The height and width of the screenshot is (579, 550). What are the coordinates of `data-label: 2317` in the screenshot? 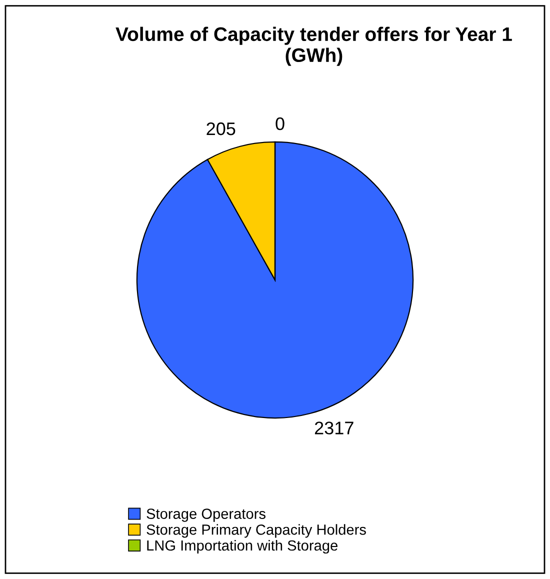 It's located at (334, 428).